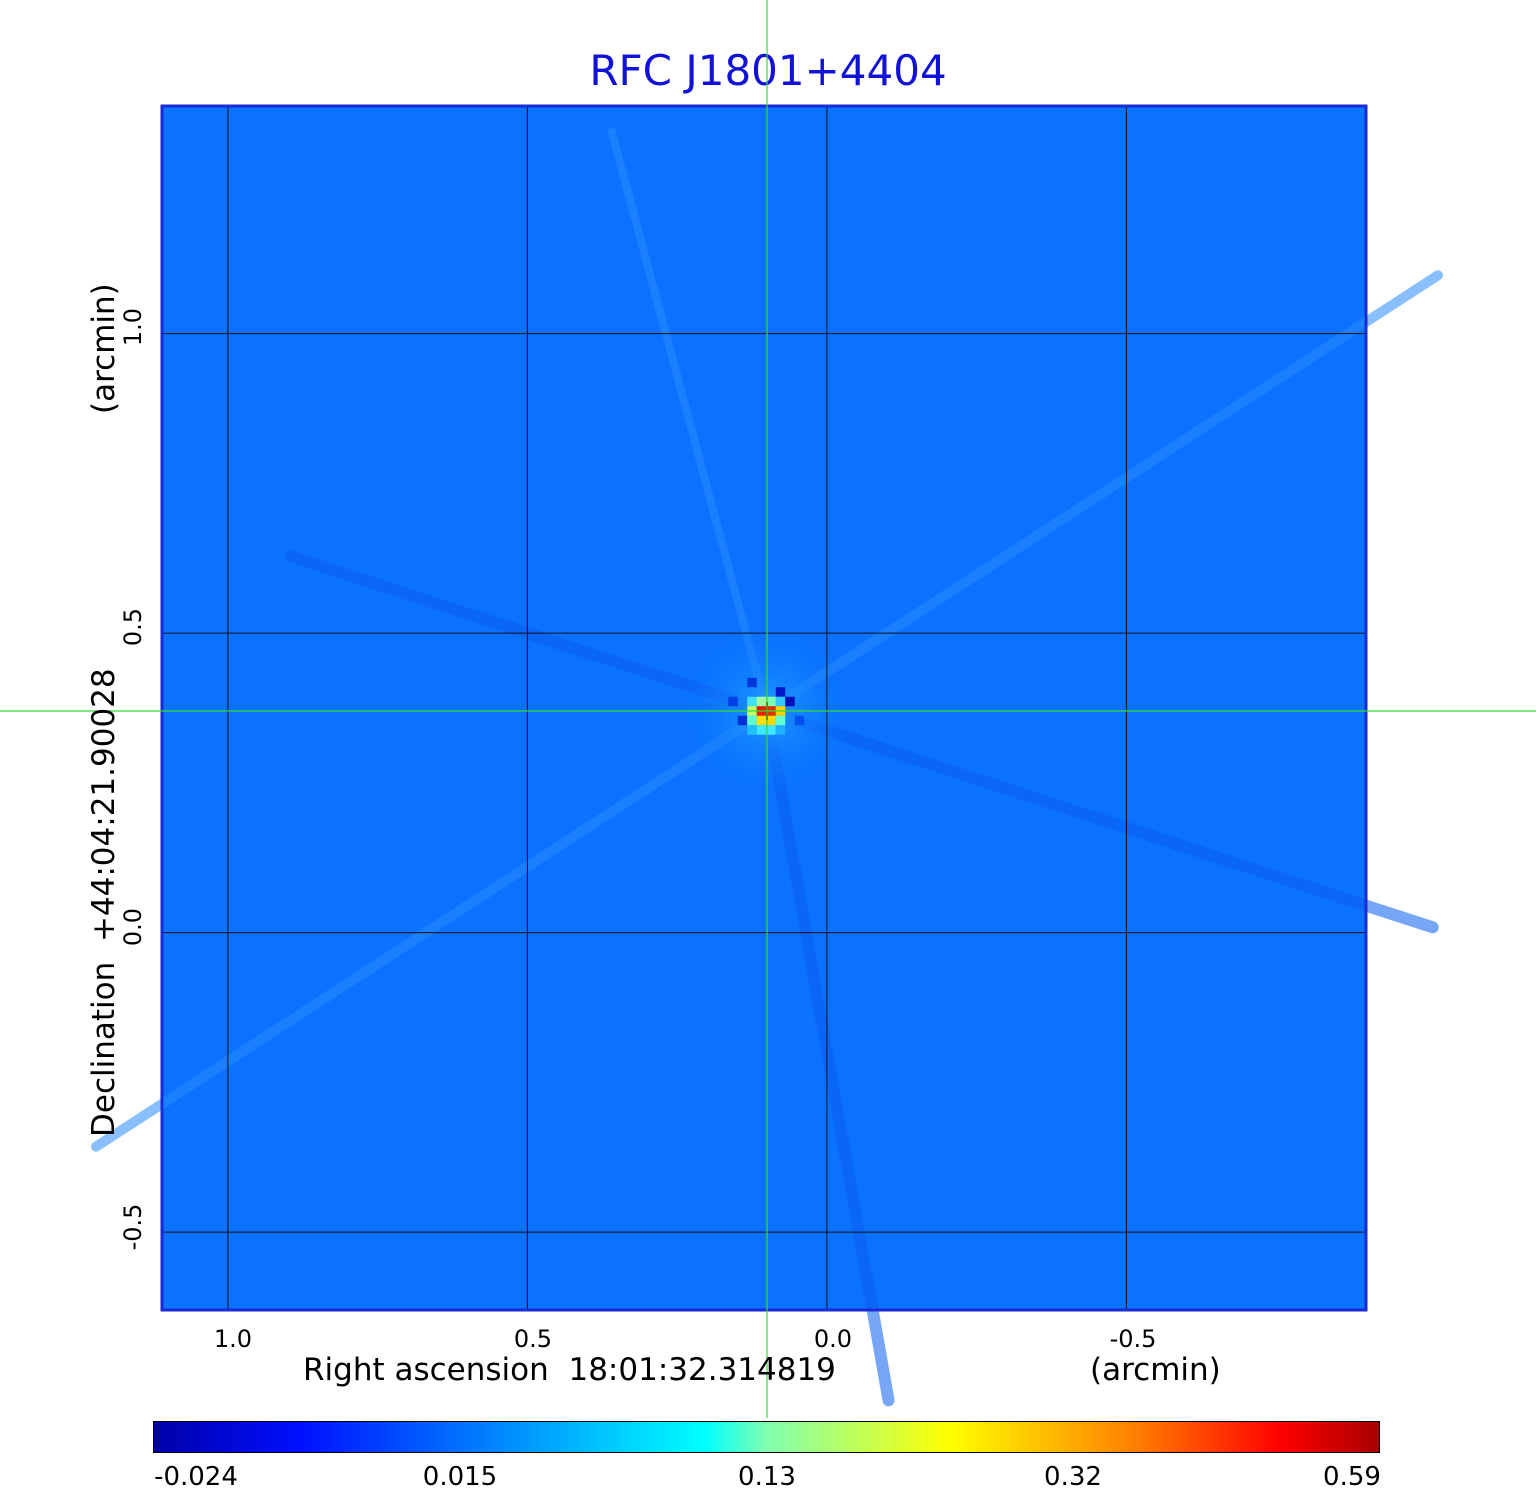 The width and height of the screenshot is (1536, 1511). I want to click on y-tick-label: -0.5, so click(133, 1227).